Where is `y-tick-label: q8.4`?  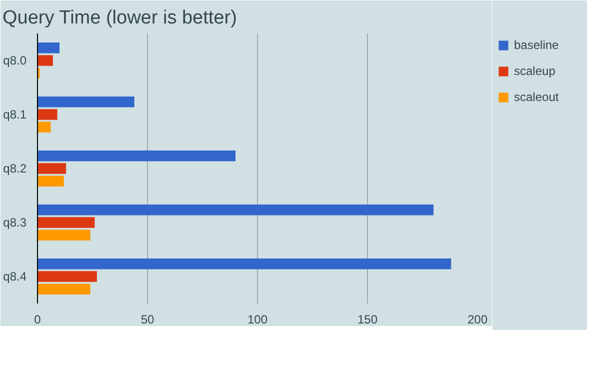
y-tick-label: q8.4 is located at coordinates (15, 277).